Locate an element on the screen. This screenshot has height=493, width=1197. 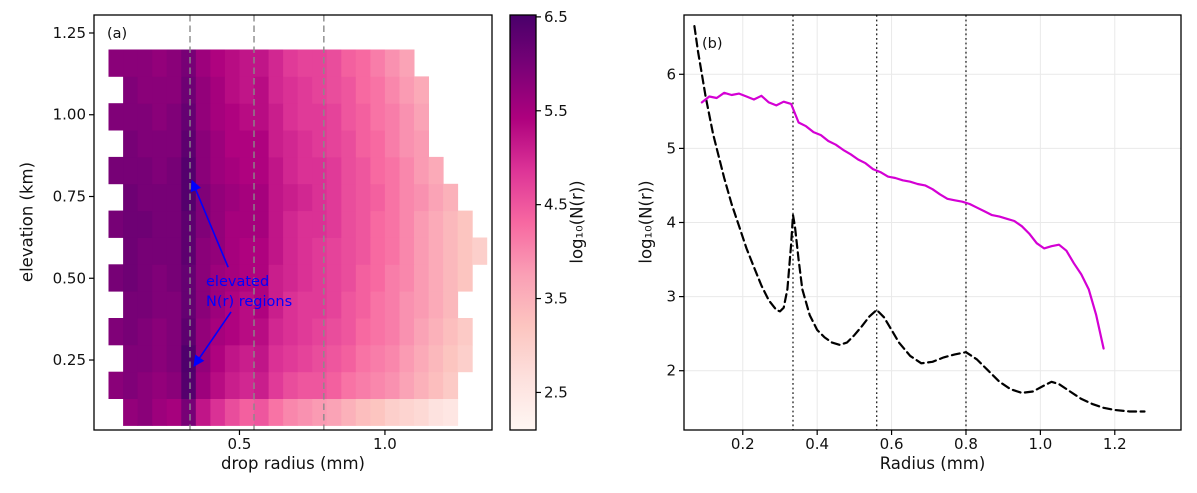
panel-b-ylabel: log₁₀(N(r)) is located at coordinates (646, 222).